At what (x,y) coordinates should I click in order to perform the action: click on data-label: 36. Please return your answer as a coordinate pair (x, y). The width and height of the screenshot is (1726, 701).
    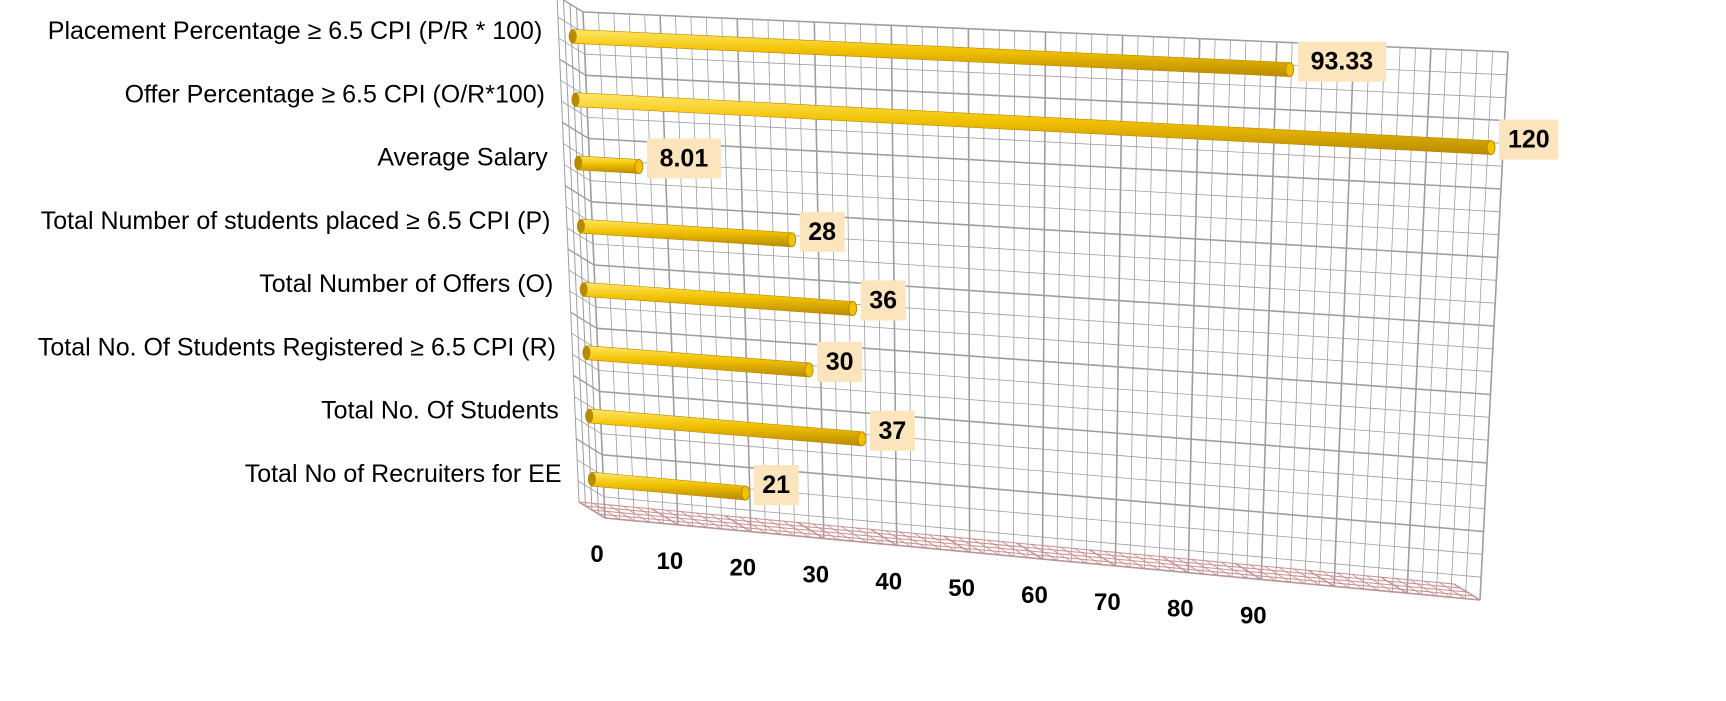
    Looking at the image, I should click on (883, 300).